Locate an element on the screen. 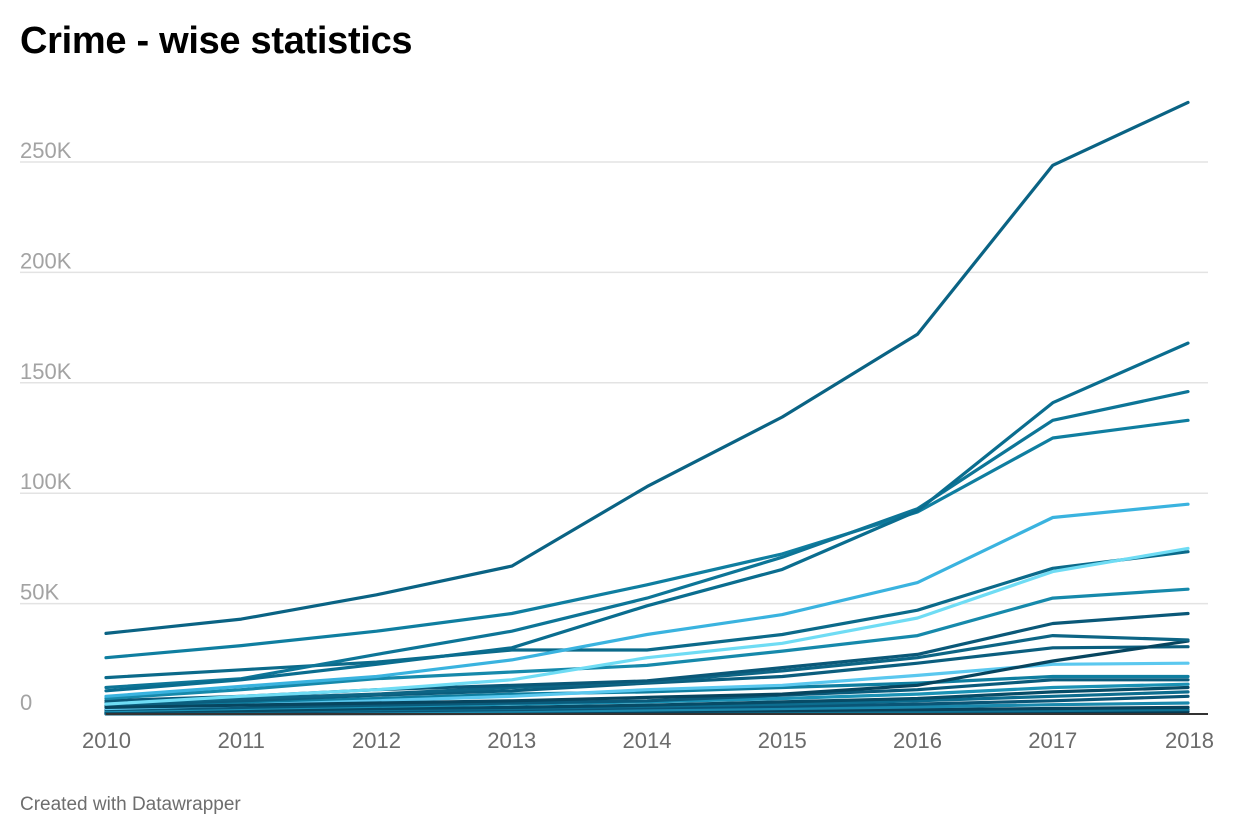  credit-text: Created with Datawrapper is located at coordinates (130, 804).